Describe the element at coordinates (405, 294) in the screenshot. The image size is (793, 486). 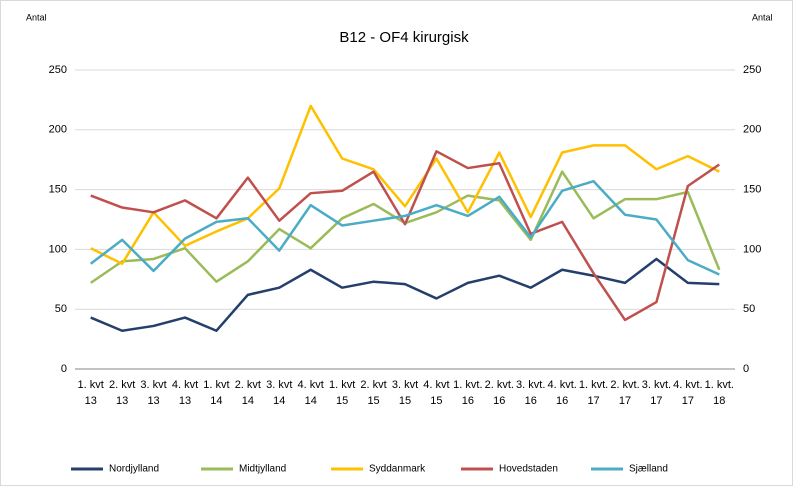
I see `series-line` at that location.